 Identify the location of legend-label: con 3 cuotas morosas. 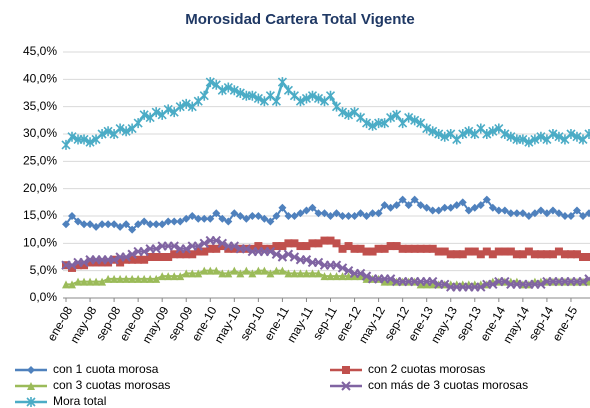
(111, 385).